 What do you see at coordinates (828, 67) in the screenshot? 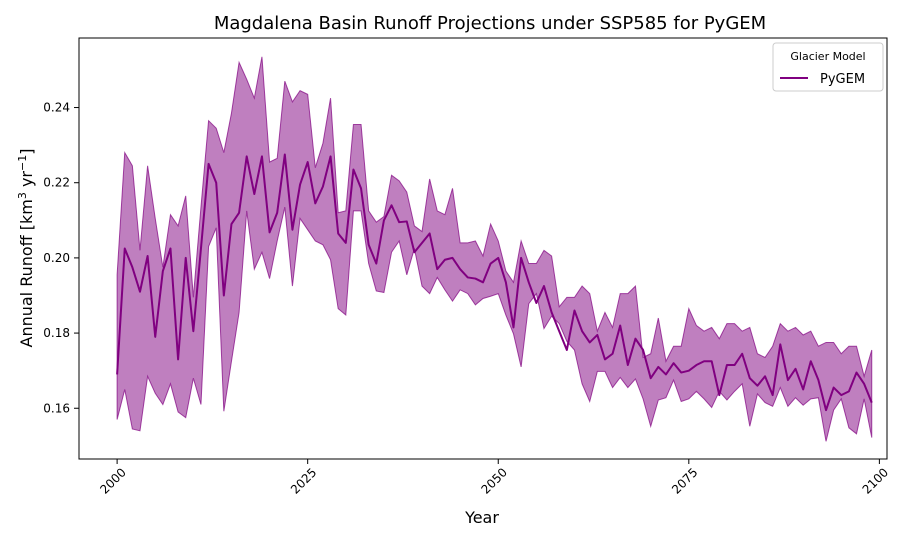
I see `legend: Glacier Model PyGEM` at bounding box center [828, 67].